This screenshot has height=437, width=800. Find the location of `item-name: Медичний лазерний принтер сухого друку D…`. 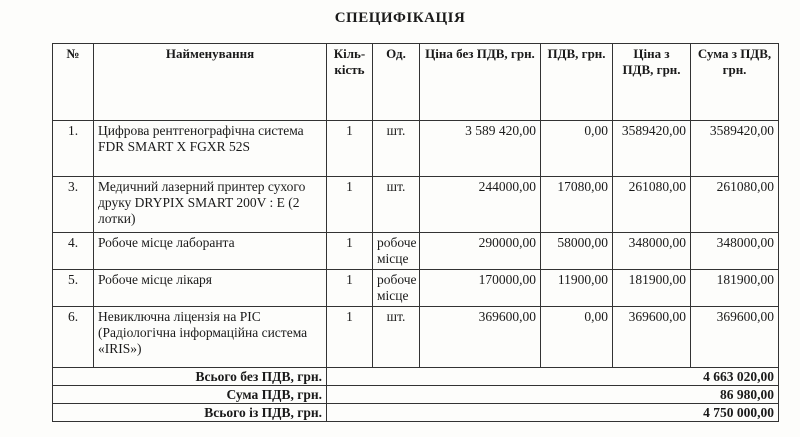

item-name: Медичний лазерний принтер сухого друку D… is located at coordinates (210, 204).